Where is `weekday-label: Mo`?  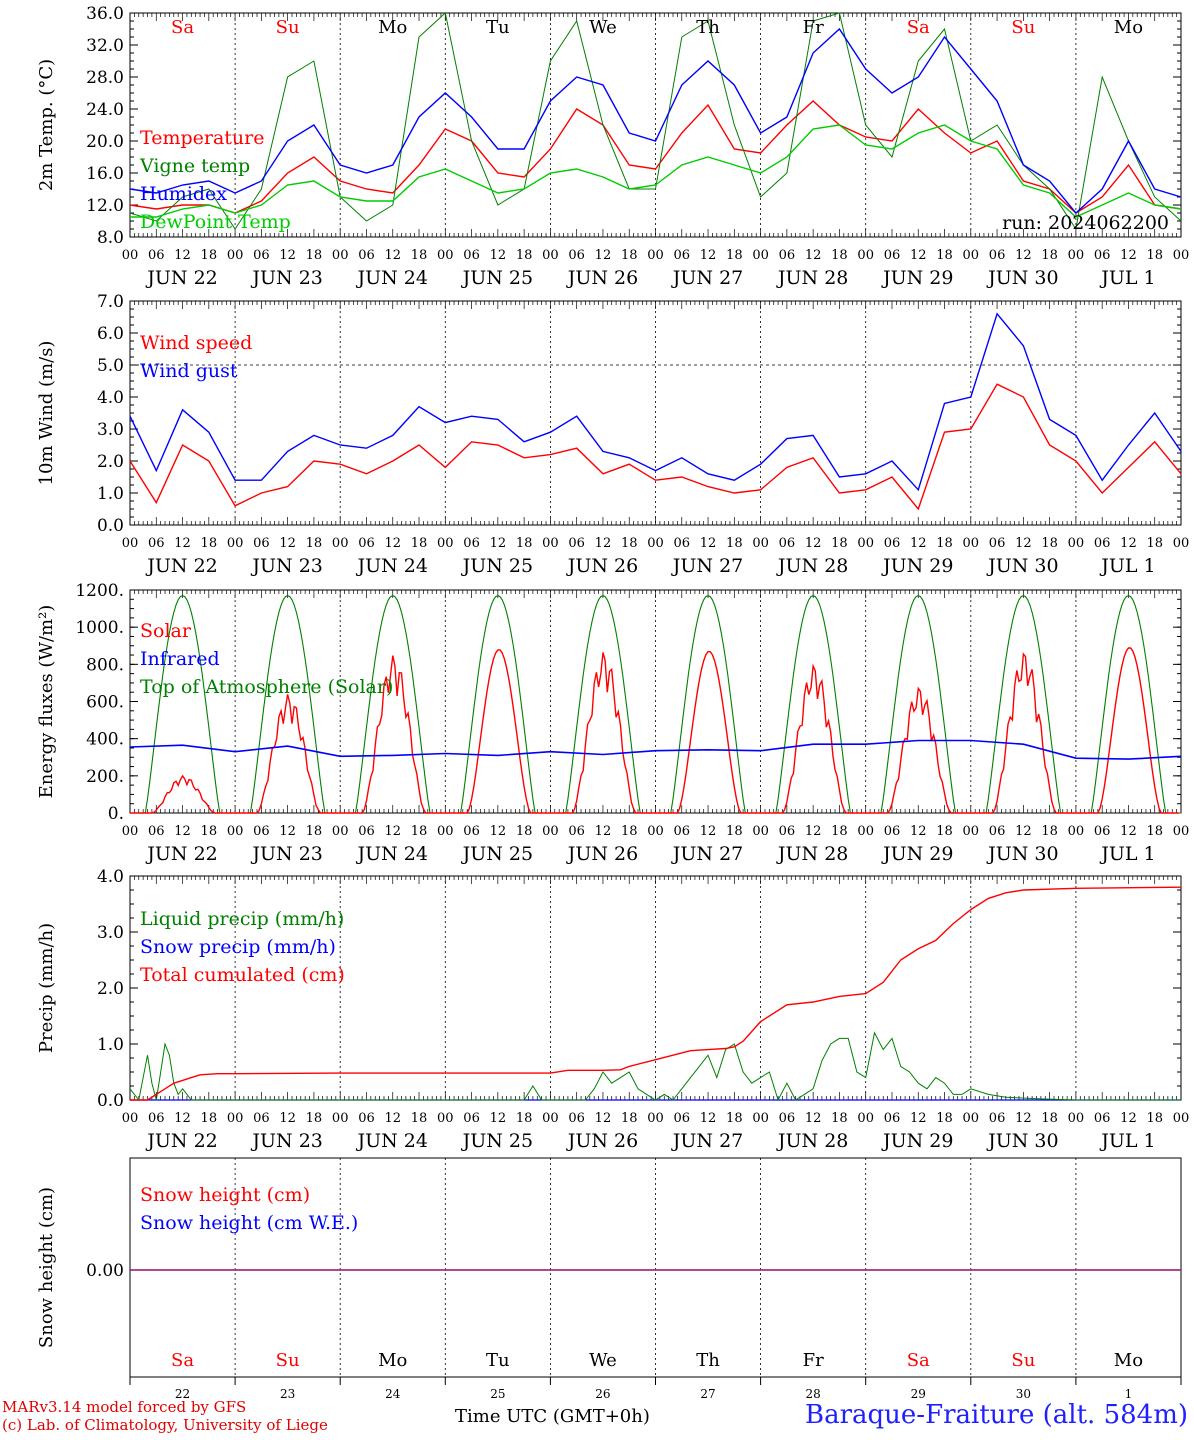
weekday-label: Mo is located at coordinates (392, 27).